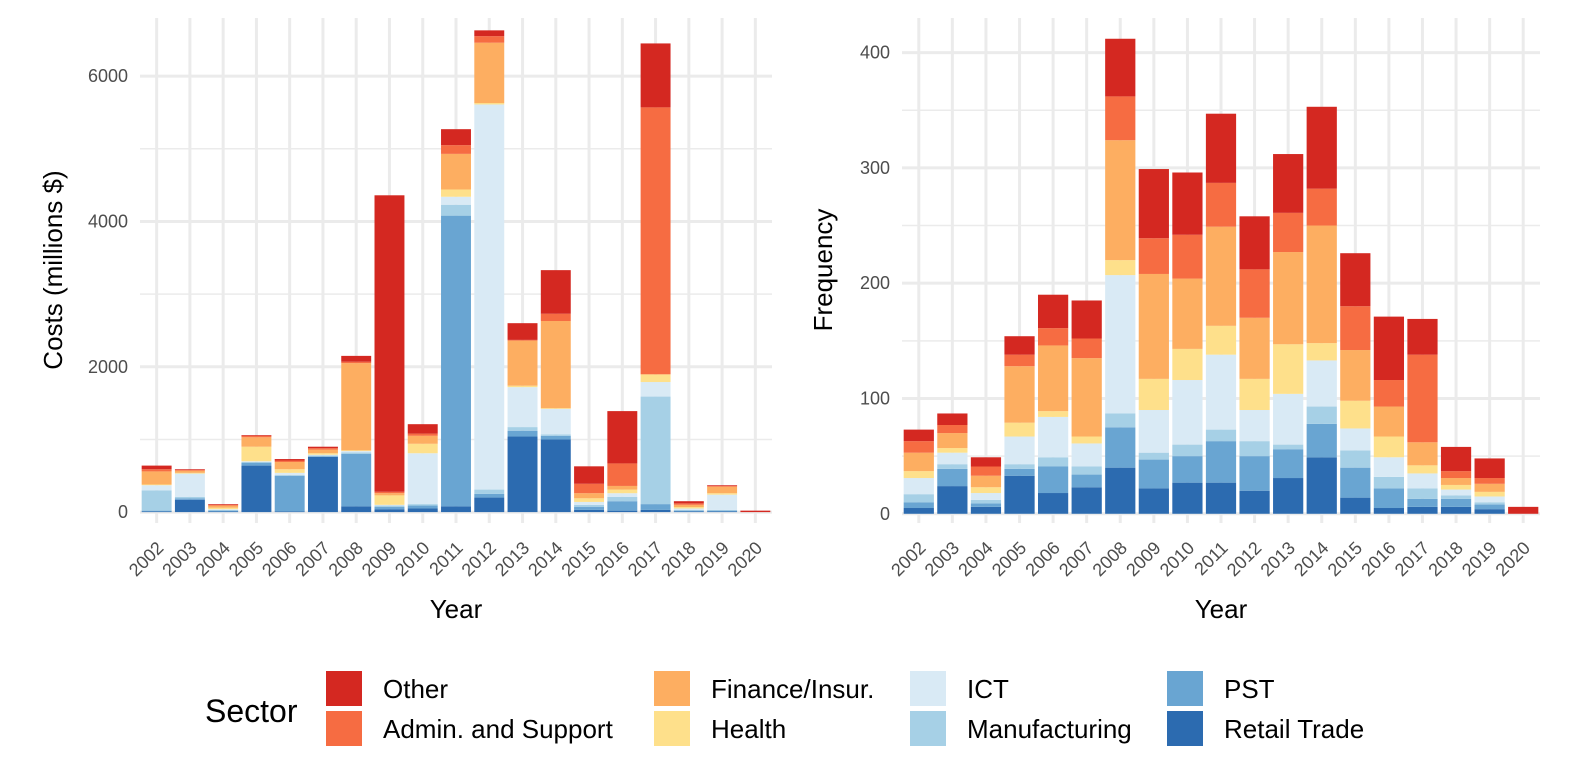 The image size is (1589, 777). Describe the element at coordinates (722, 485) in the screenshot. I see `bar-segment-other-2019` at that location.